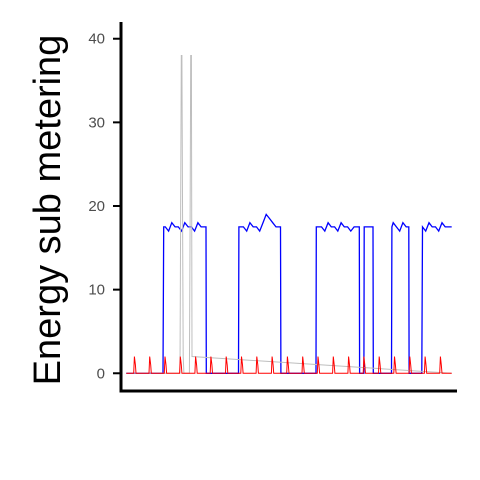 Image resolution: width=480 pixels, height=480 pixels. I want to click on y-axis-ticks: 0 10 20 30 40, so click(104, 206).